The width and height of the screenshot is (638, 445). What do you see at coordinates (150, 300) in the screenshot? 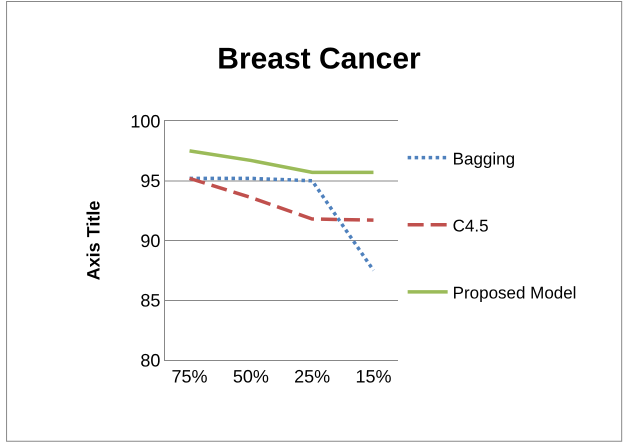
I see `y-tick-label: 85` at bounding box center [150, 300].